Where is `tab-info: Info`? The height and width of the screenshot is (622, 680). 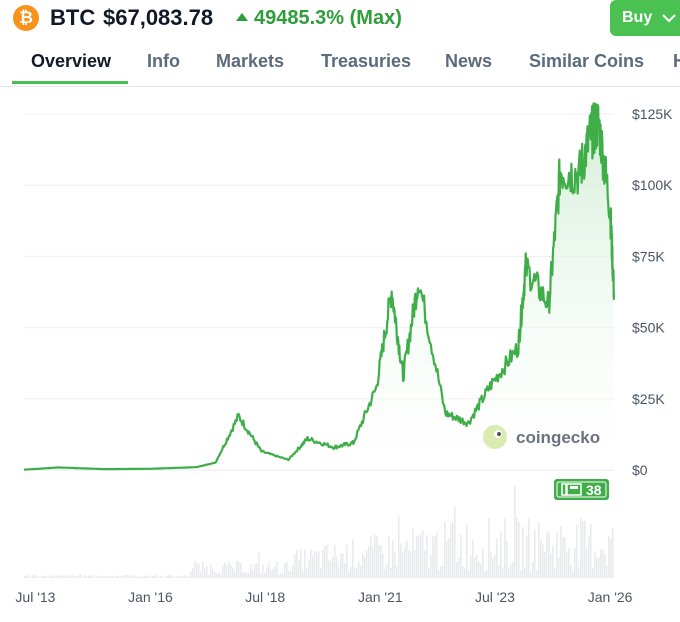
tab-info: Info is located at coordinates (163, 61).